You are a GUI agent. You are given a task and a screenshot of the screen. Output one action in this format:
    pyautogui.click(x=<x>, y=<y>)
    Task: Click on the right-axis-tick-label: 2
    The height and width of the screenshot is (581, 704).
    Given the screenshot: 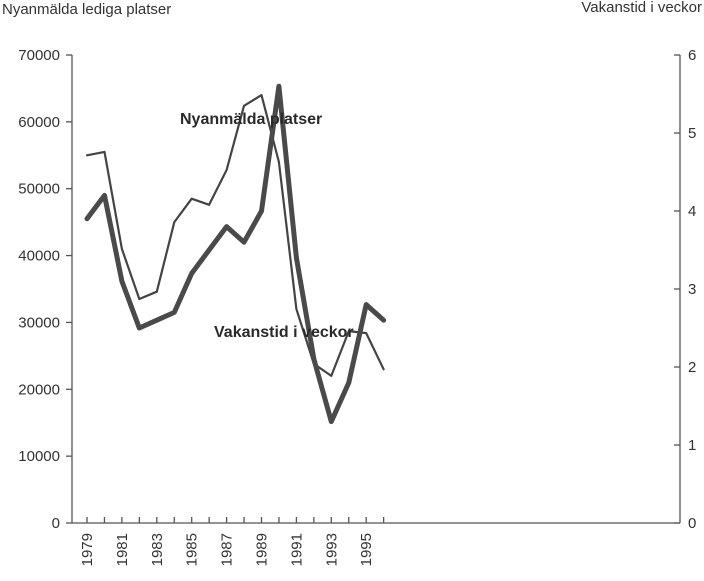 What is the action you would take?
    pyautogui.click(x=692, y=367)
    